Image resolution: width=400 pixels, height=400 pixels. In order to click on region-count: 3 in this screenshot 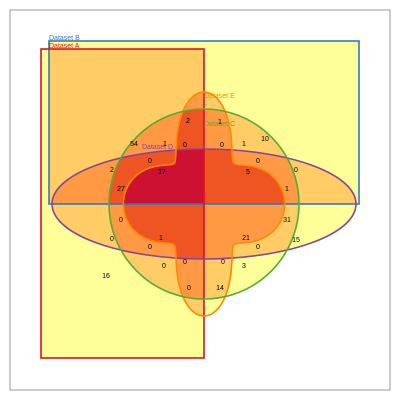, I will do `click(244, 266)`.